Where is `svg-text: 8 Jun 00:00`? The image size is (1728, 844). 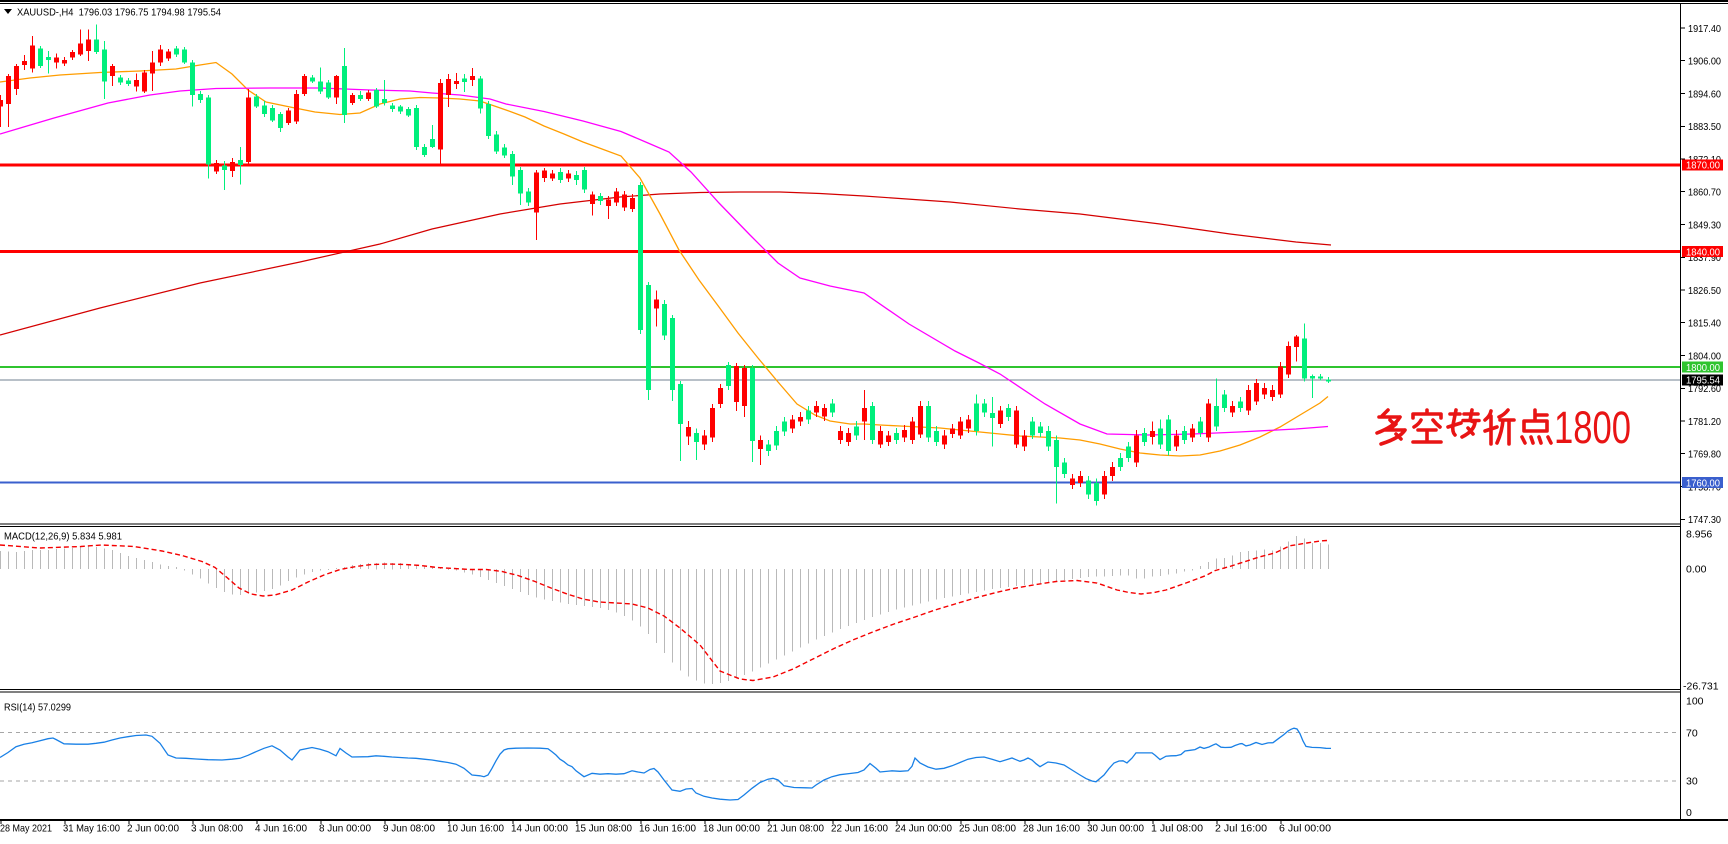
svg-text: 8 Jun 00:00 is located at coordinates (345, 829).